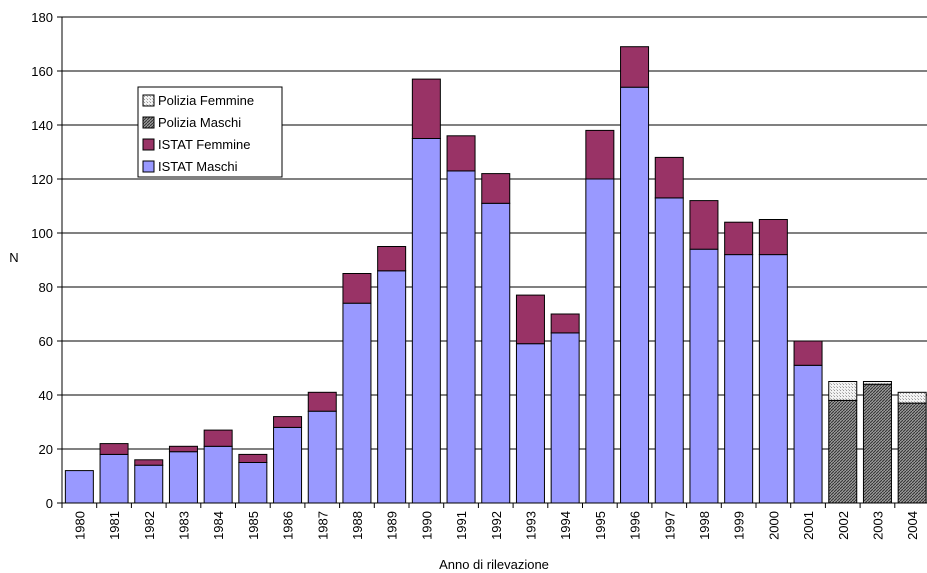 Image resolution: width=927 pixels, height=573 pixels. Describe the element at coordinates (494, 564) in the screenshot. I see `x-axis-title: Anno di rilevazione` at that location.